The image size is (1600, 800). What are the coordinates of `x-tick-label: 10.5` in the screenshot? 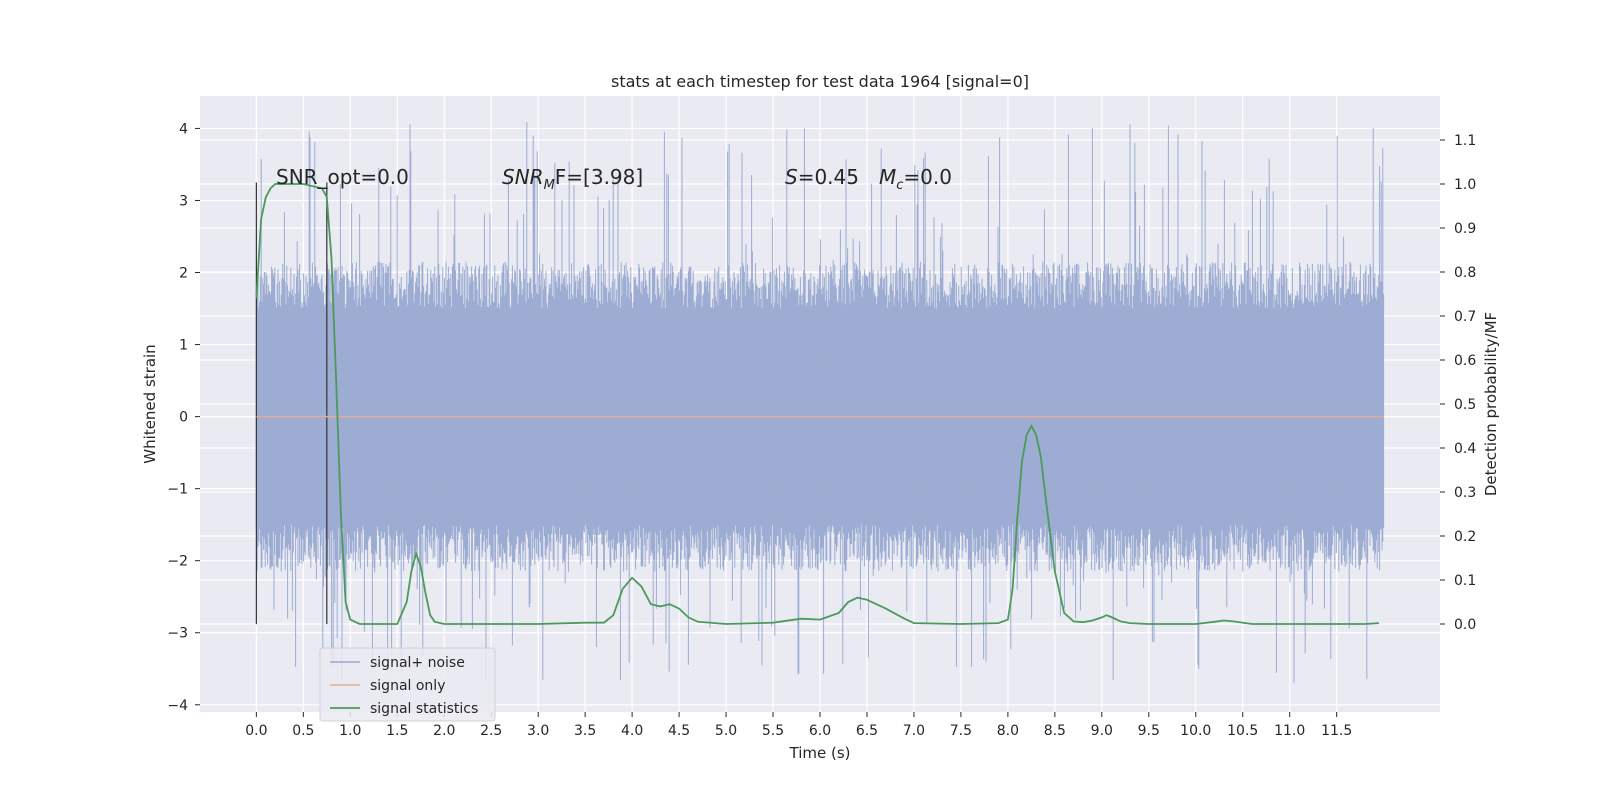 It's located at (1242, 731).